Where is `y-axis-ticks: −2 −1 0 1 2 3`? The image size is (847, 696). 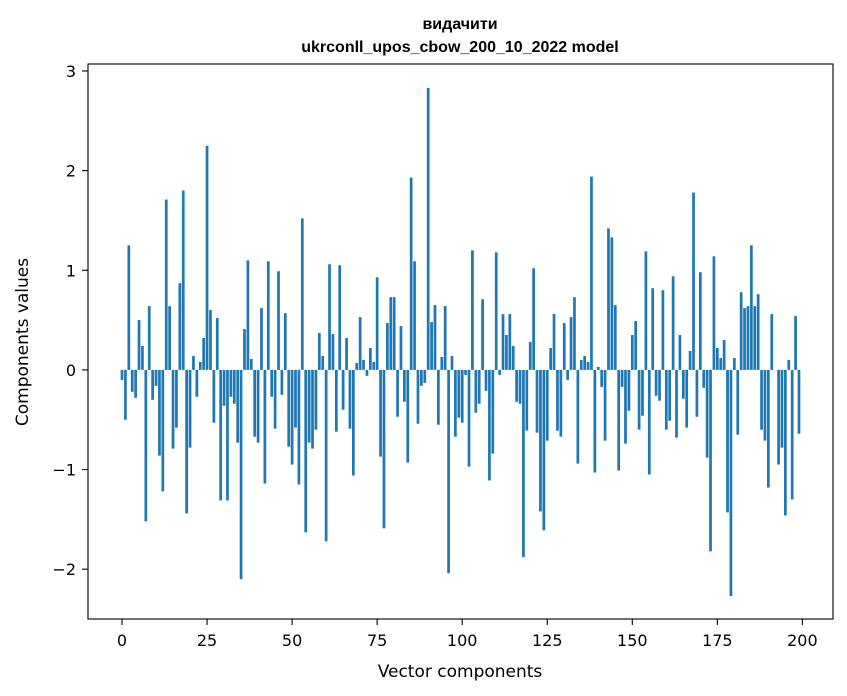 y-axis-ticks: −2 −1 0 1 2 3 is located at coordinates (70, 320).